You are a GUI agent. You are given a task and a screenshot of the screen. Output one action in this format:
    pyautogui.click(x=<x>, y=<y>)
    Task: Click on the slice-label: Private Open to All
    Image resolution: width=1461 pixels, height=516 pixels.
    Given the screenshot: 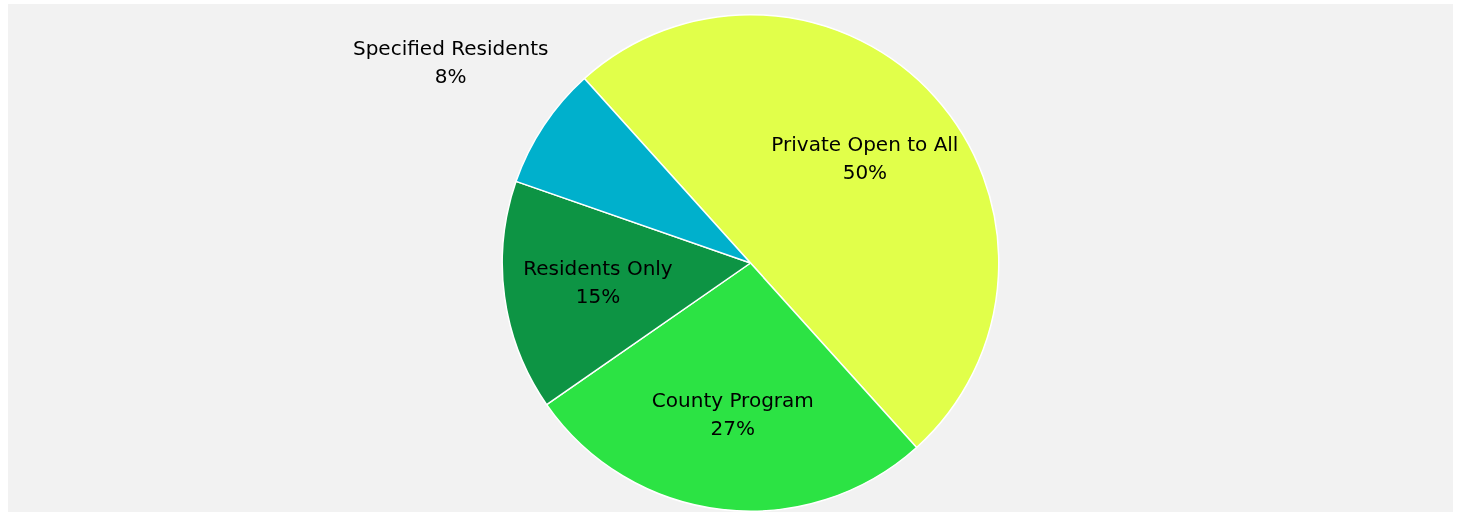 What is the action you would take?
    pyautogui.click(x=865, y=144)
    